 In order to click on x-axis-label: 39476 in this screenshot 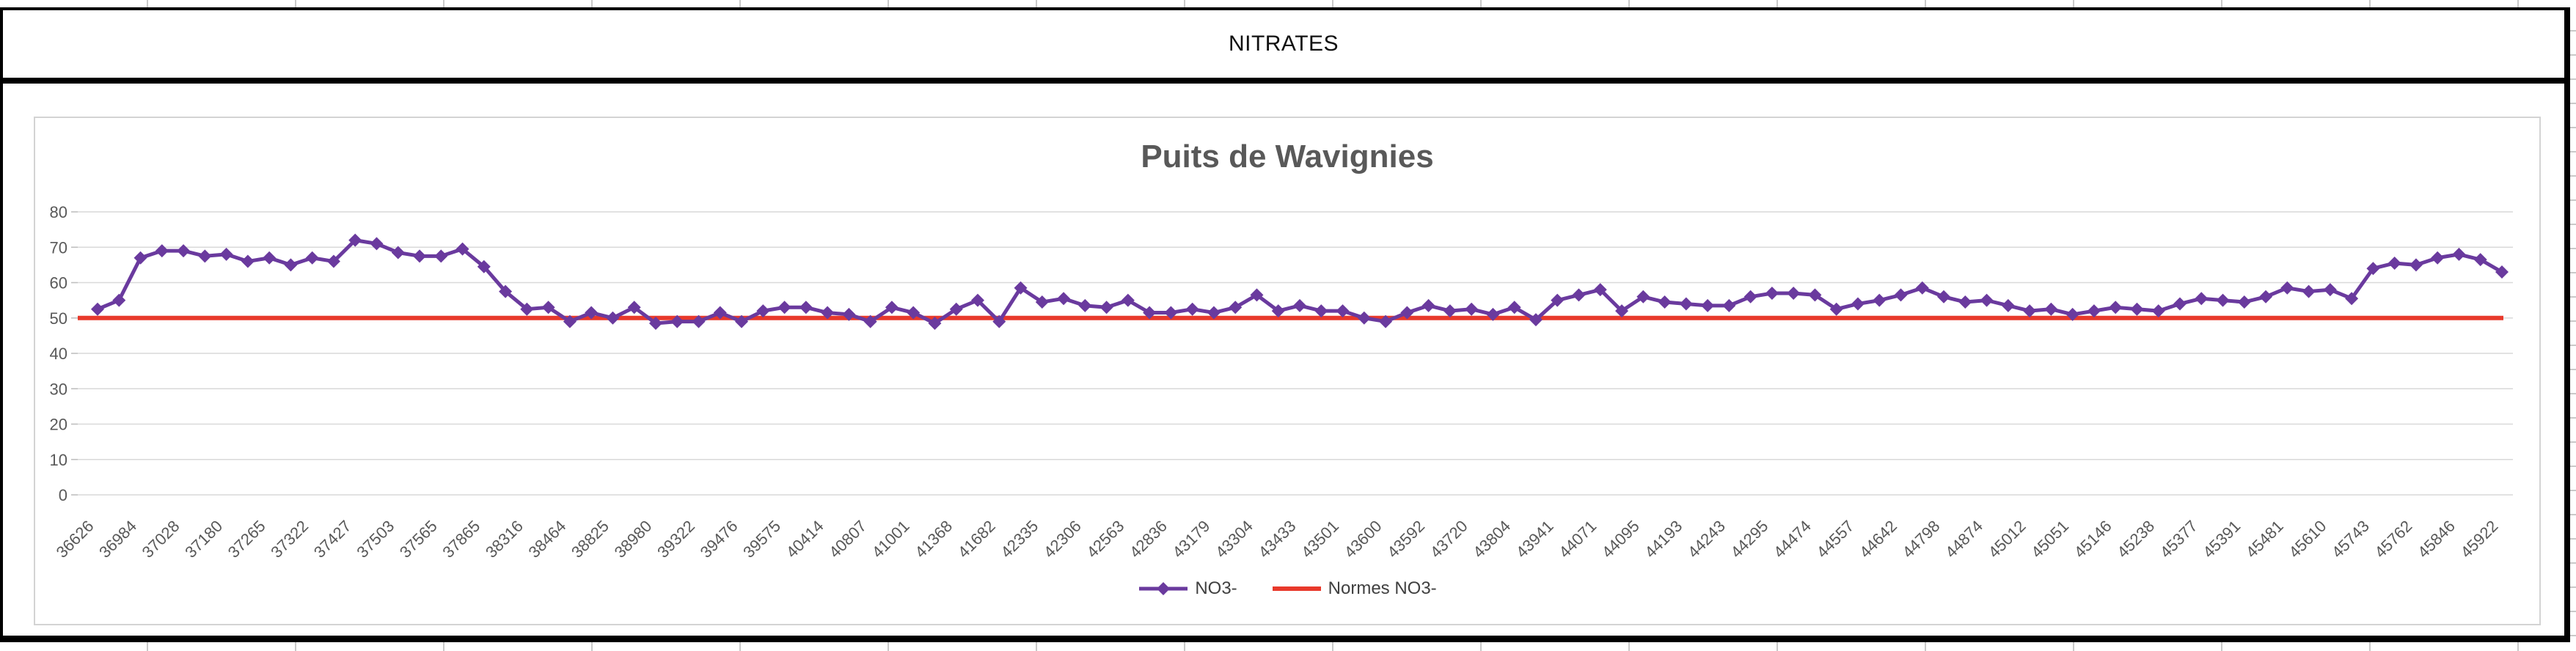, I will do `click(719, 539)`.